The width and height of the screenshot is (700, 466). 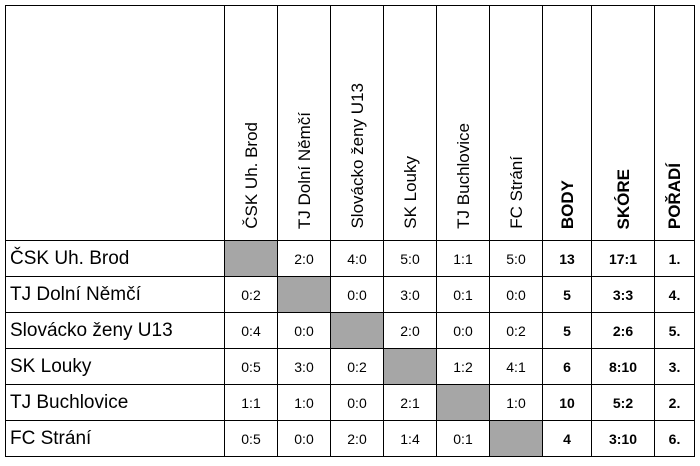 I want to click on column-header: Slovácko ženy U13, so click(x=357, y=123).